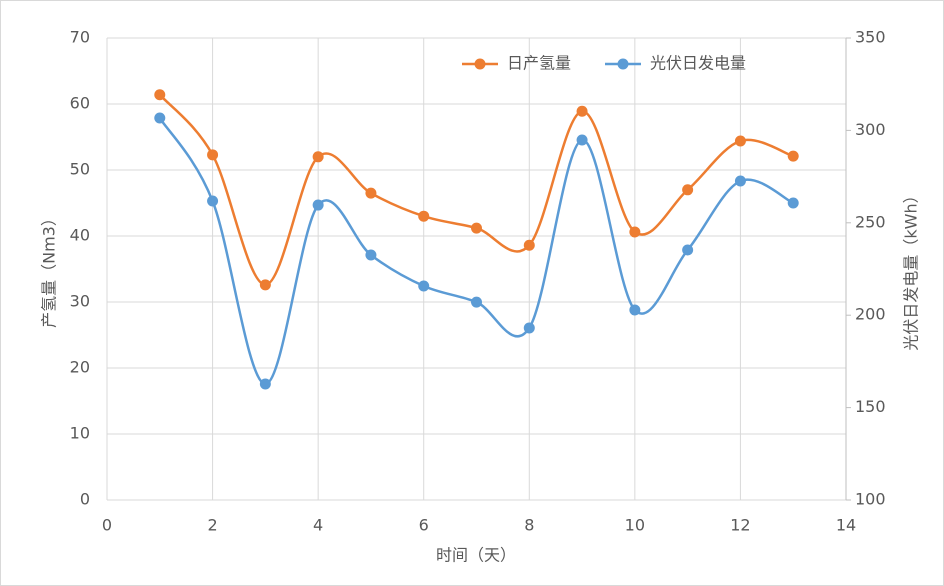  What do you see at coordinates (212, 525) in the screenshot?
I see `x-tick-label: 2` at bounding box center [212, 525].